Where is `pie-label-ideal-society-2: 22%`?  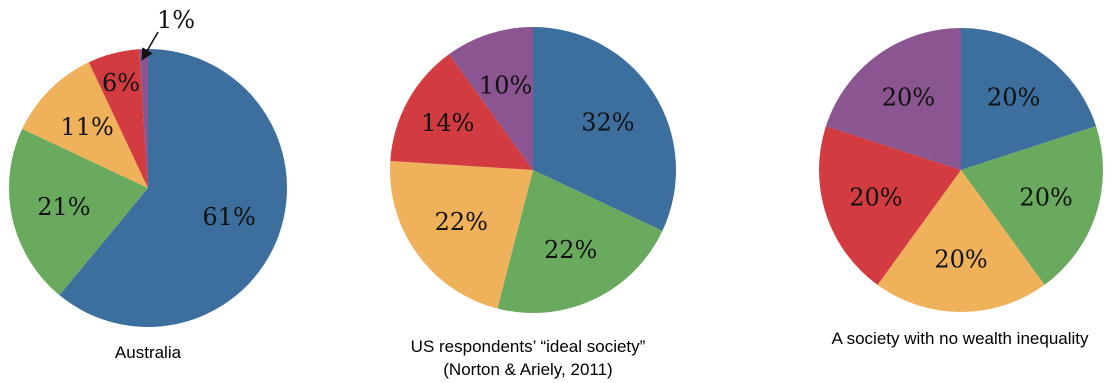 pie-label-ideal-society-2: 22% is located at coordinates (461, 222).